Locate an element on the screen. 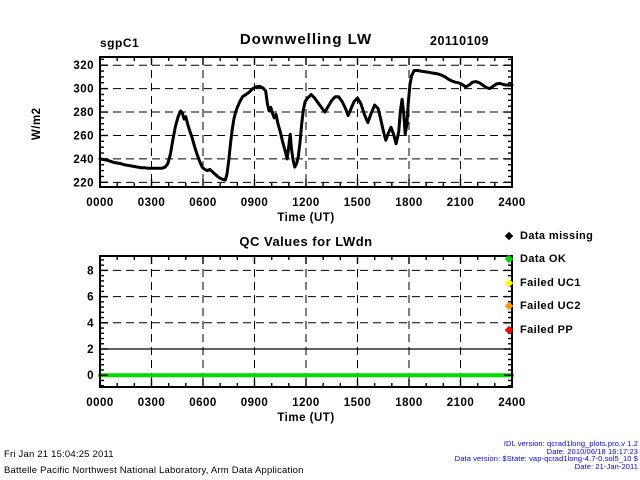  idl-date-line: Date: 2010/06/18 16:17:23 is located at coordinates (592, 451).